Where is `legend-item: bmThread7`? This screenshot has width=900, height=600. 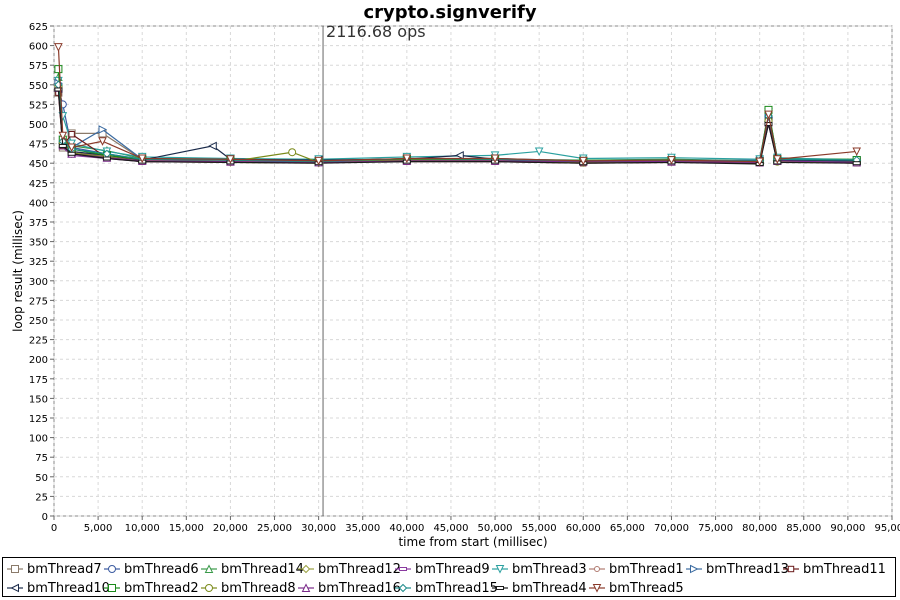
legend-item: bmThread7 is located at coordinates (54, 569).